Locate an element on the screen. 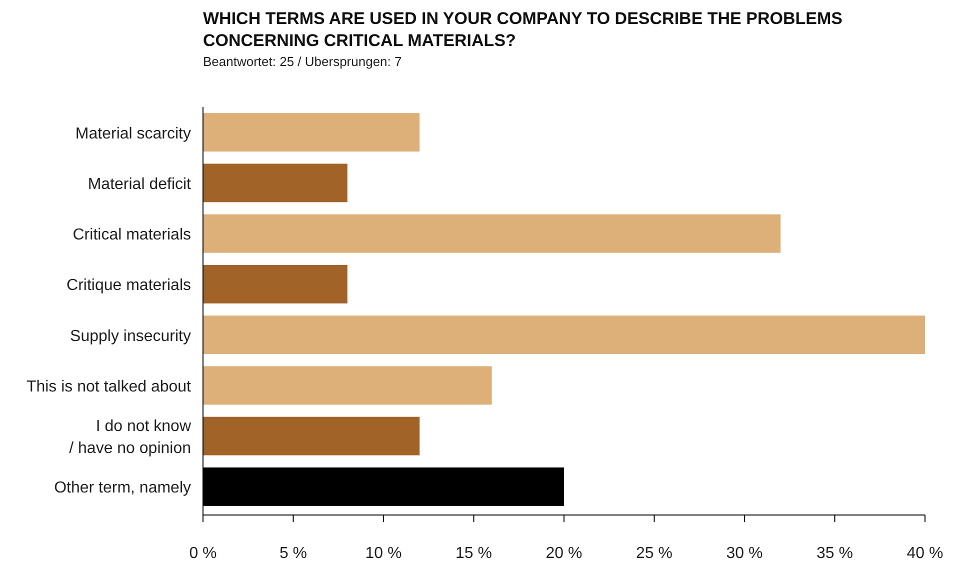 Image resolution: width=957 pixels, height=561 pixels. y-tick-label: Material deficit is located at coordinates (140, 184).